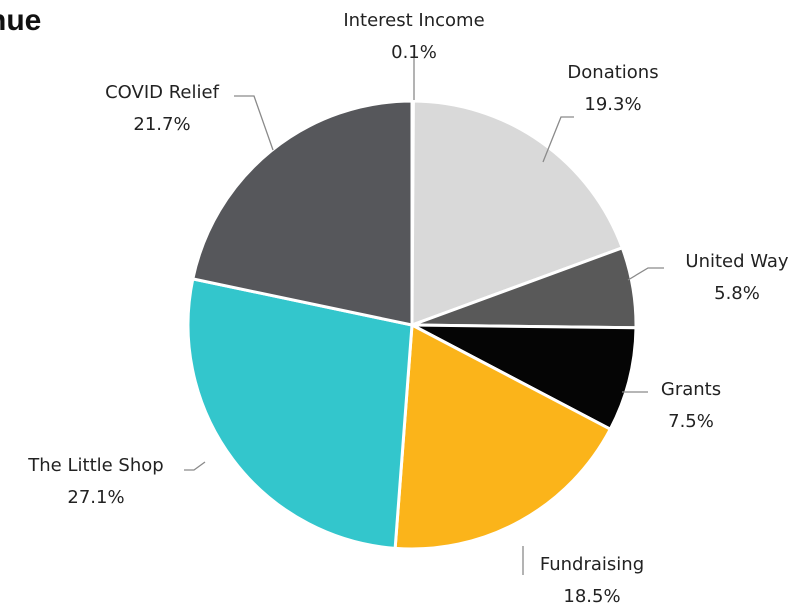 Image resolution: width=808 pixels, height=613 pixels. I want to click on slice-value-donations: 19.3%, so click(612, 104).